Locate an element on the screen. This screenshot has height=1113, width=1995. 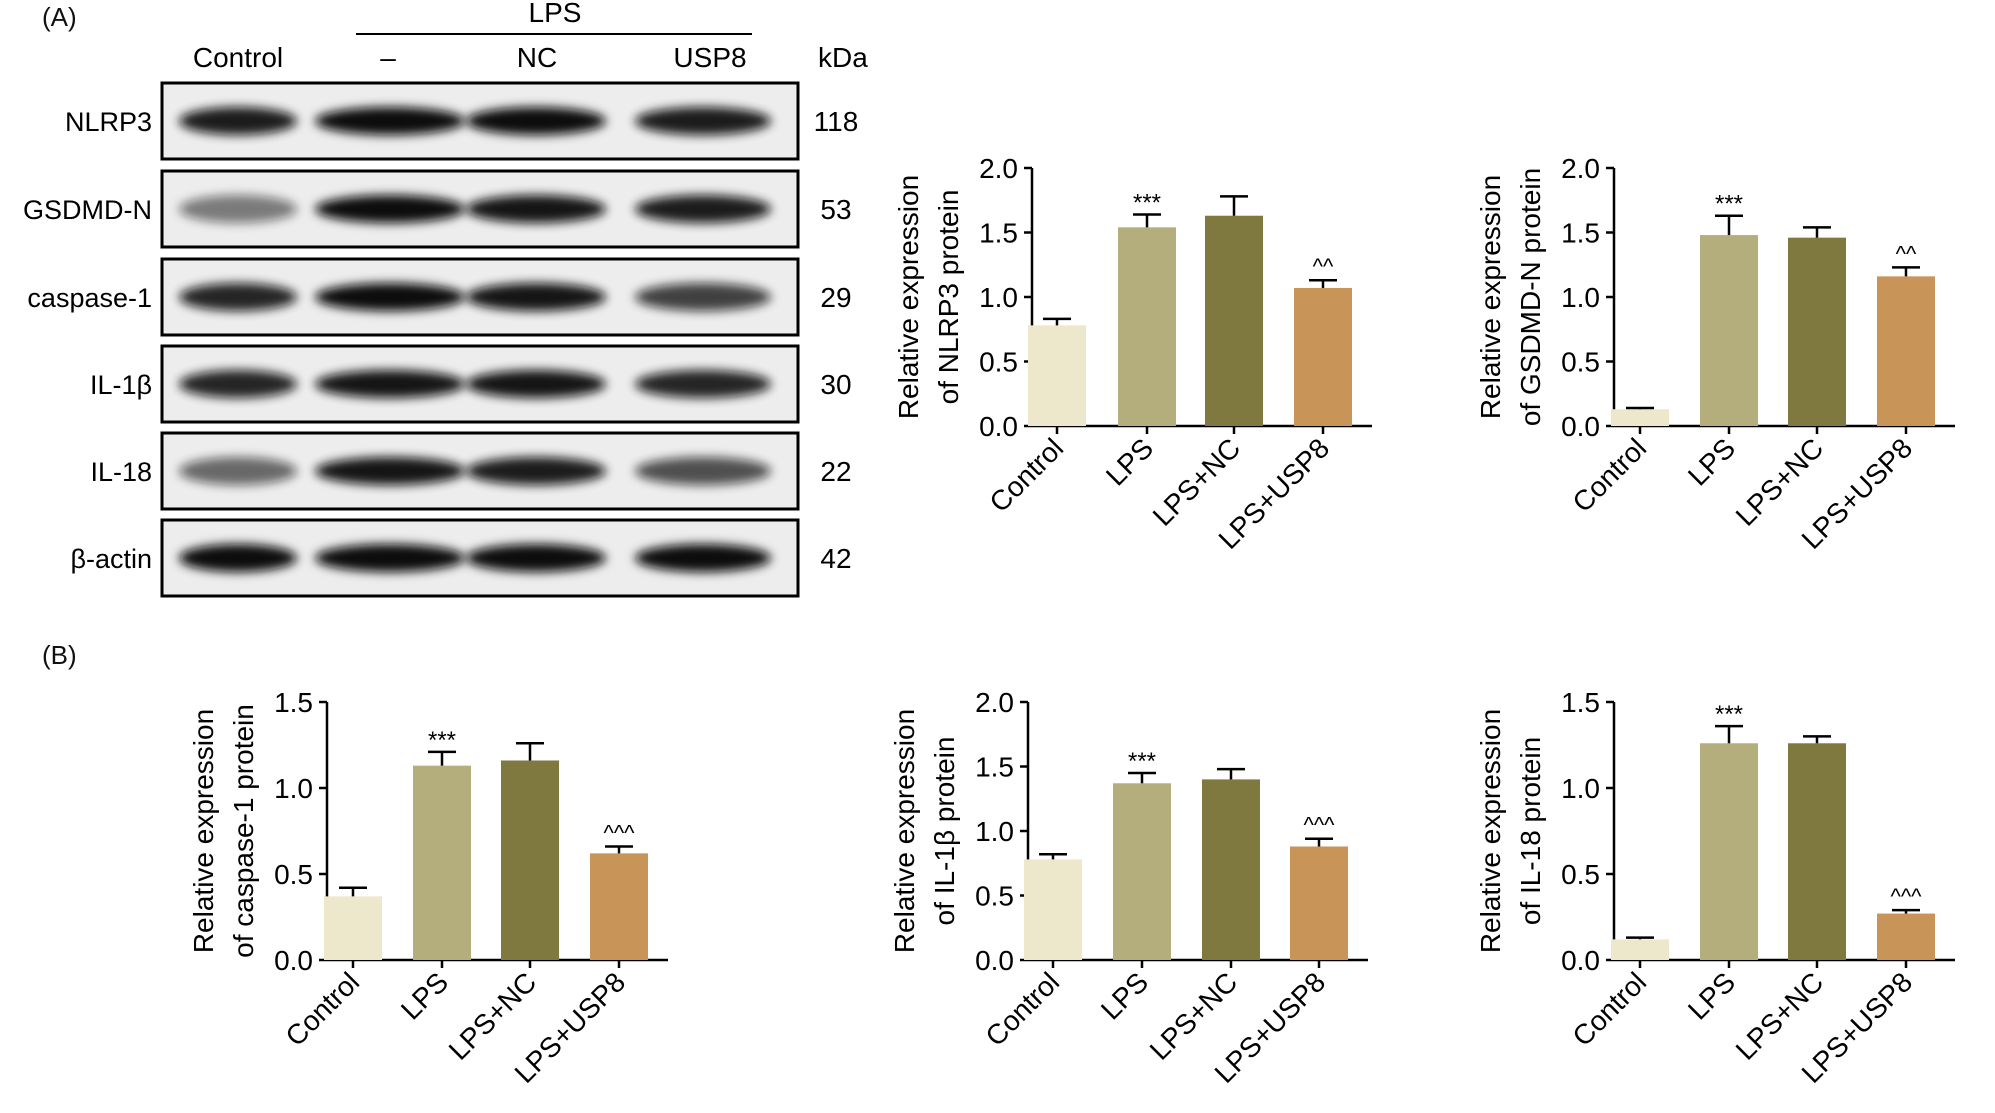
panel-a-label: (A) is located at coordinates (59, 17).